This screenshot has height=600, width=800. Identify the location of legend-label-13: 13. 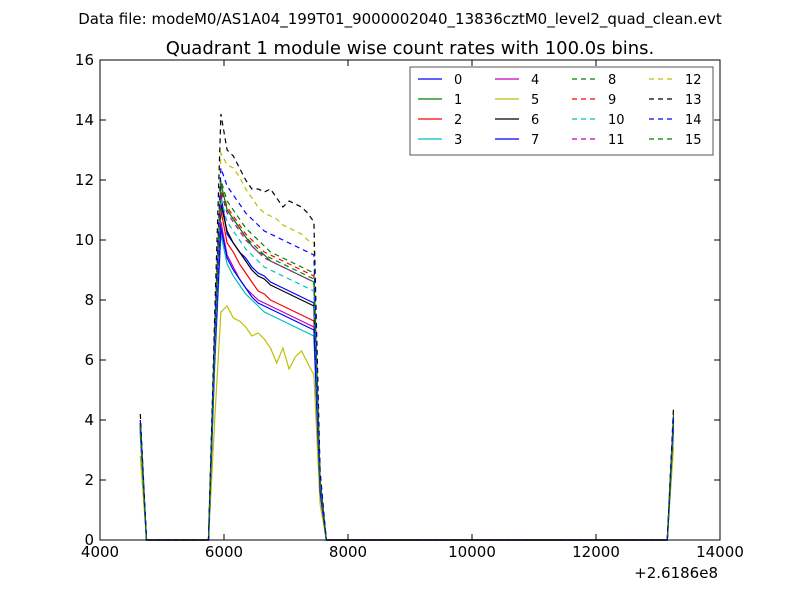
(693, 100).